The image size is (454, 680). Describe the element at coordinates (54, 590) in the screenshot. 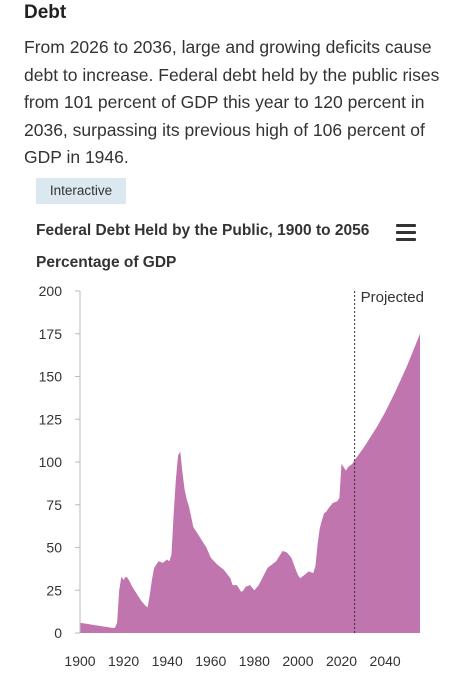

I see `y-tick-label: 25` at that location.